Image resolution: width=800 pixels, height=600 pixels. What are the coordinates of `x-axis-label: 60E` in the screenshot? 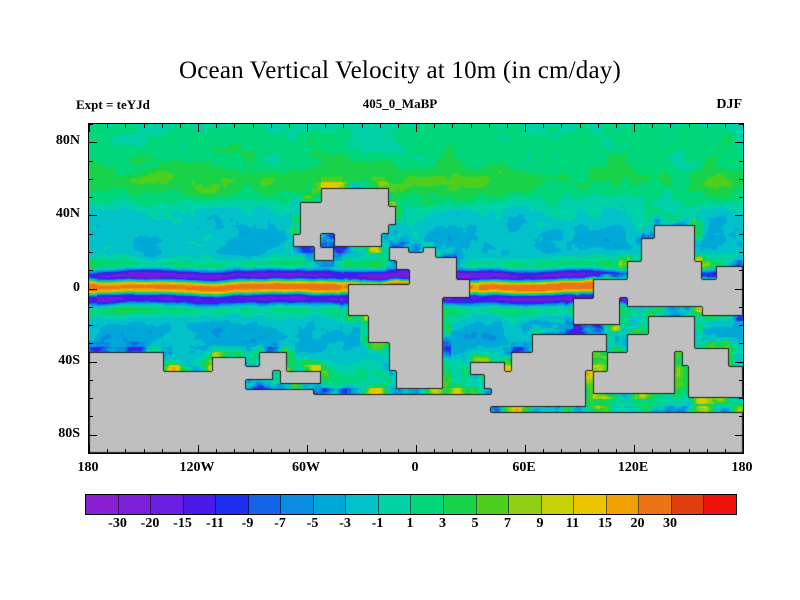 It's located at (524, 467).